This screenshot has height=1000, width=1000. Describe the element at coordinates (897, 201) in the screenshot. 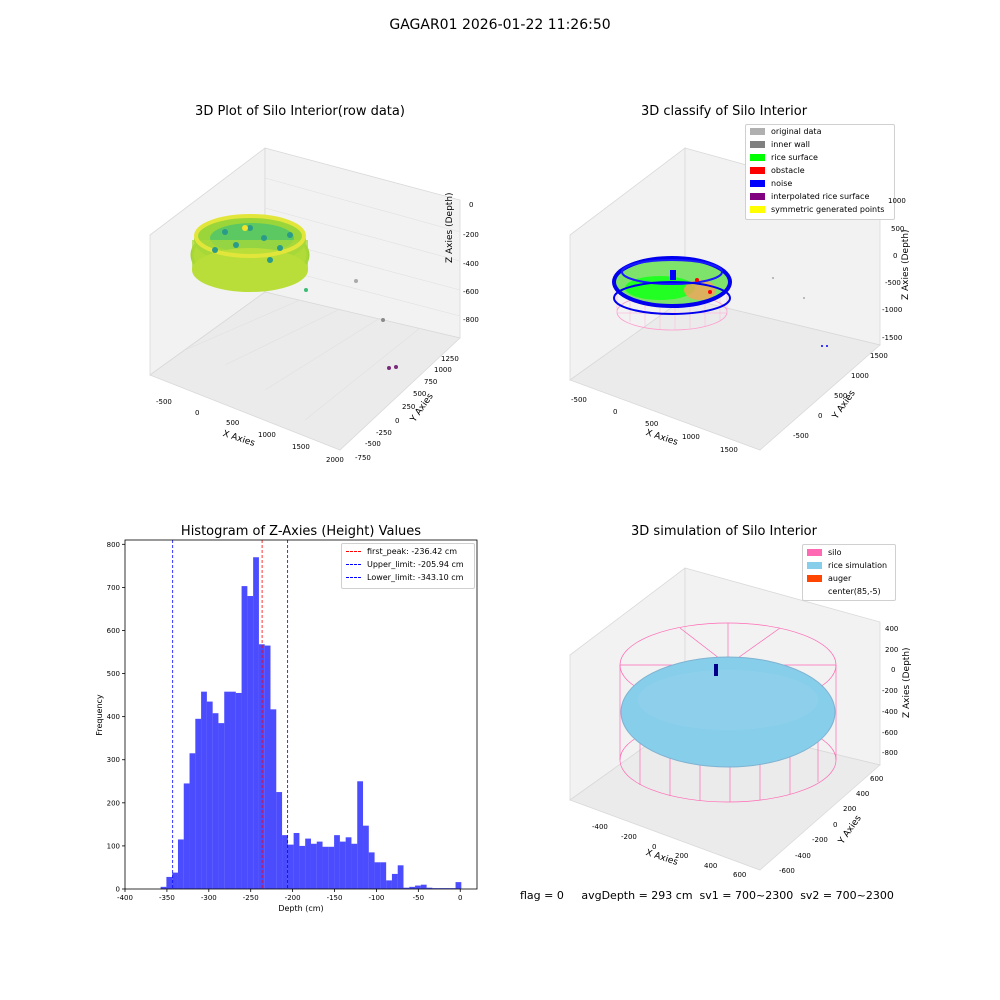

I see `classify-ztick: 1000` at that location.